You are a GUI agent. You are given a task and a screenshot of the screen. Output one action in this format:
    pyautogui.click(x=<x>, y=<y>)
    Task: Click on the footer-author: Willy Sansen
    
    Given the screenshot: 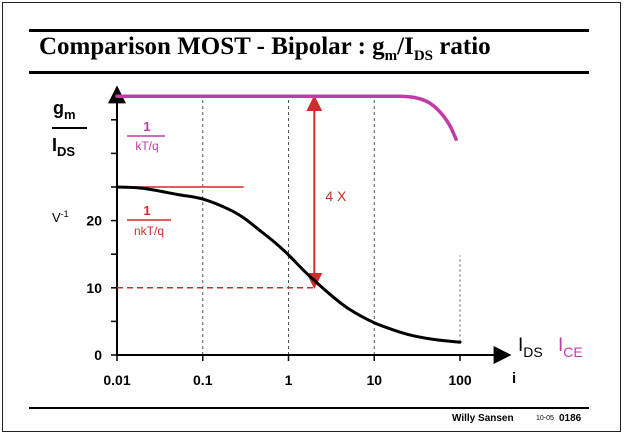 What is the action you would take?
    pyautogui.click(x=483, y=418)
    